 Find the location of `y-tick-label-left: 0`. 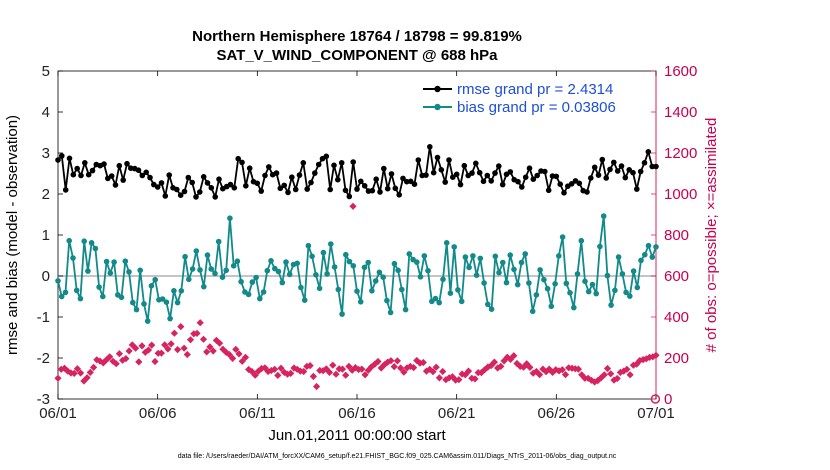

y-tick-label-left: 0 is located at coordinates (46, 276).